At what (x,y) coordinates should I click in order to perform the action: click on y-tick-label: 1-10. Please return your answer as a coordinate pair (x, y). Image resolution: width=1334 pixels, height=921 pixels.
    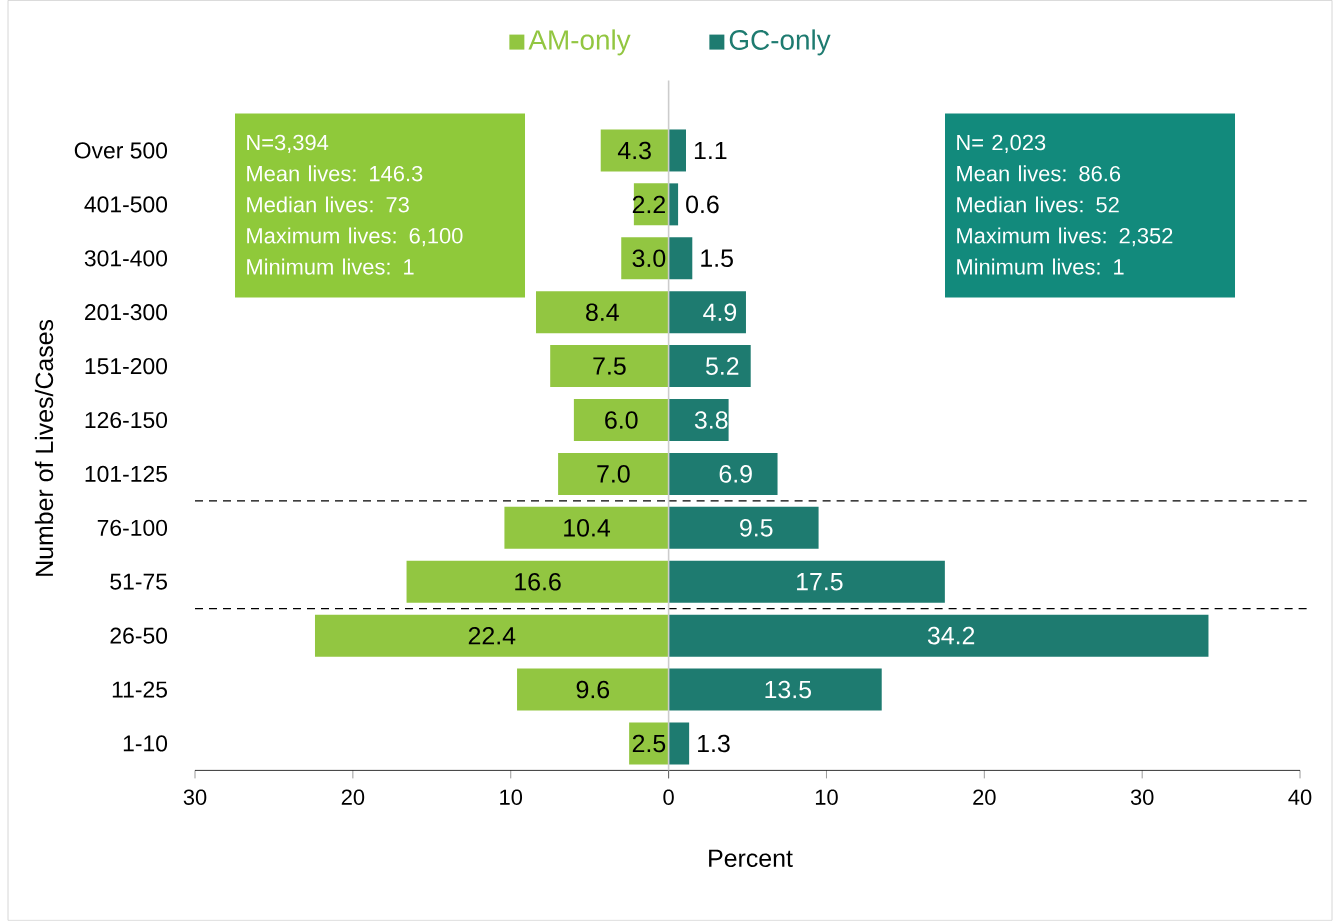
    Looking at the image, I should click on (145, 743).